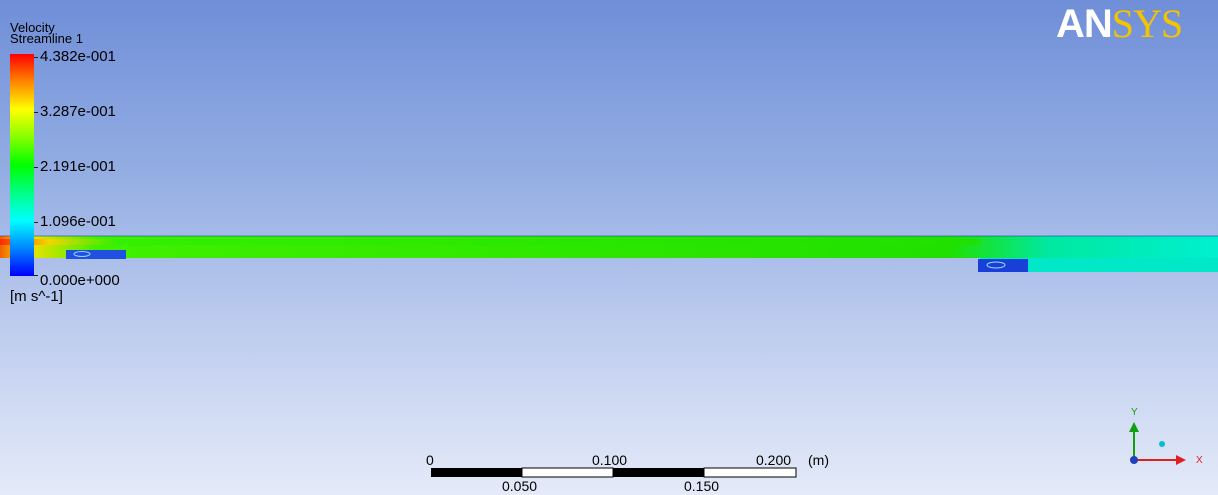  What do you see at coordinates (80, 280) in the screenshot?
I see `legend-tick-label: 0.000e+000` at bounding box center [80, 280].